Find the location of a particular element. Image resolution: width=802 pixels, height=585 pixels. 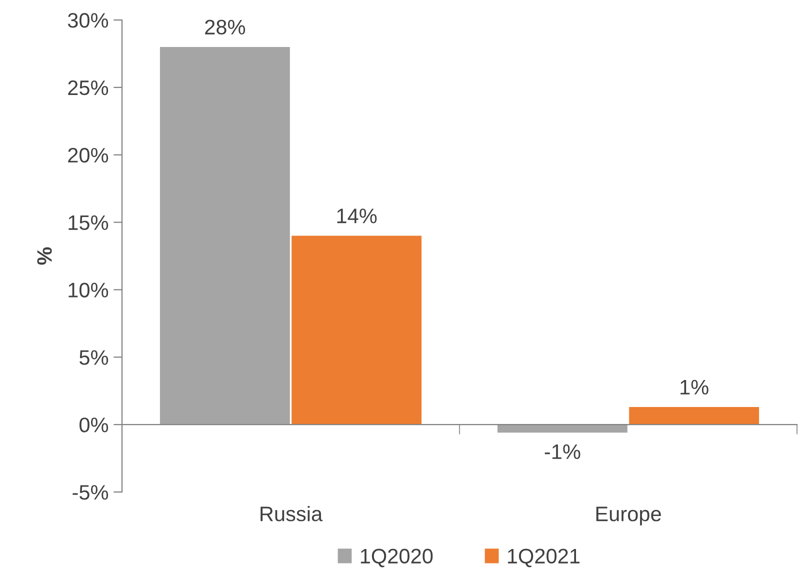

data-label: 1% is located at coordinates (694, 387).